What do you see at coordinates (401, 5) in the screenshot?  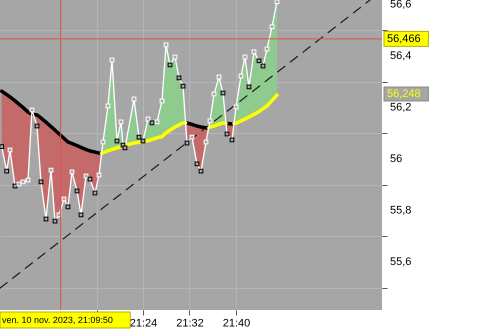 I see `y-tick-label: 56,6` at bounding box center [401, 5].